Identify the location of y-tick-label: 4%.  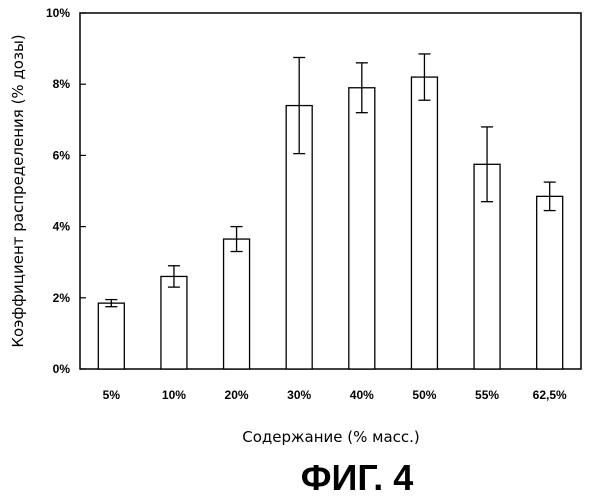
(62, 227).